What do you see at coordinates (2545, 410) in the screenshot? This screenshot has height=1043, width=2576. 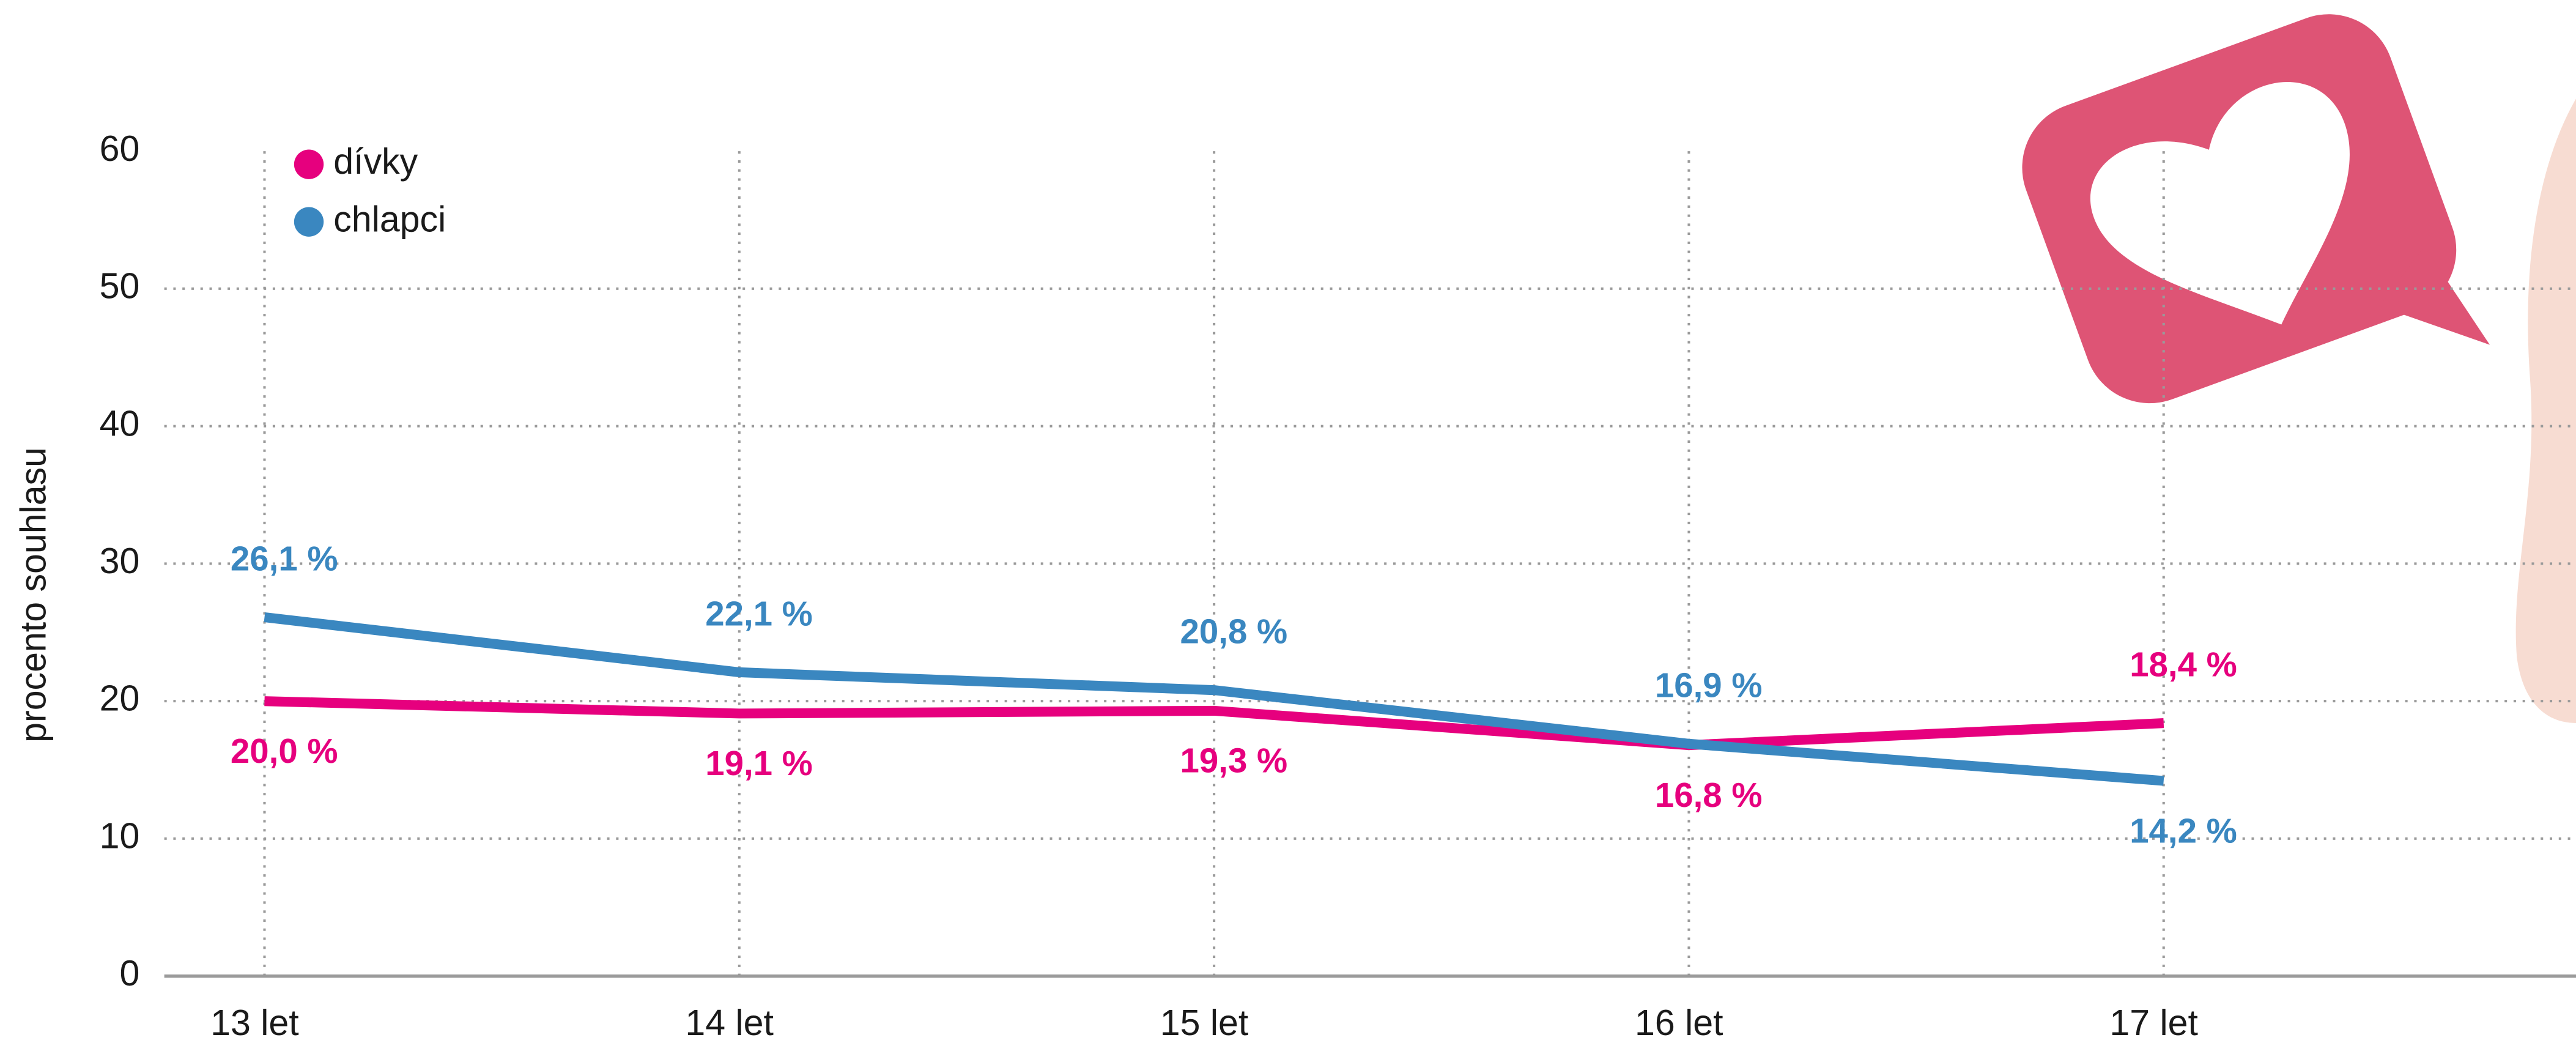 I see `decoration-arm` at bounding box center [2545, 410].